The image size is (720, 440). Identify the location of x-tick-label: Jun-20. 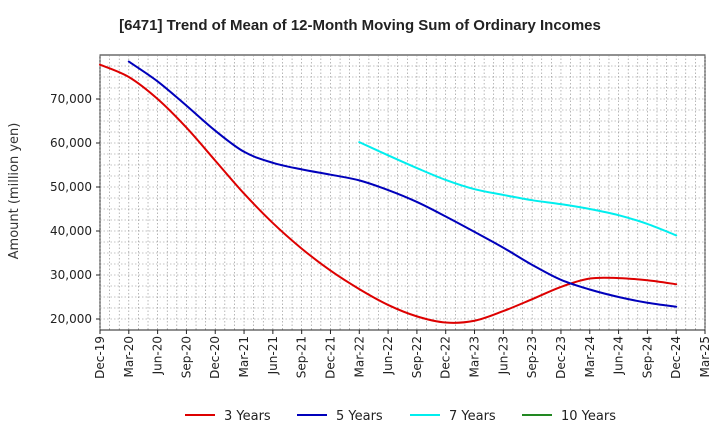
(158, 355).